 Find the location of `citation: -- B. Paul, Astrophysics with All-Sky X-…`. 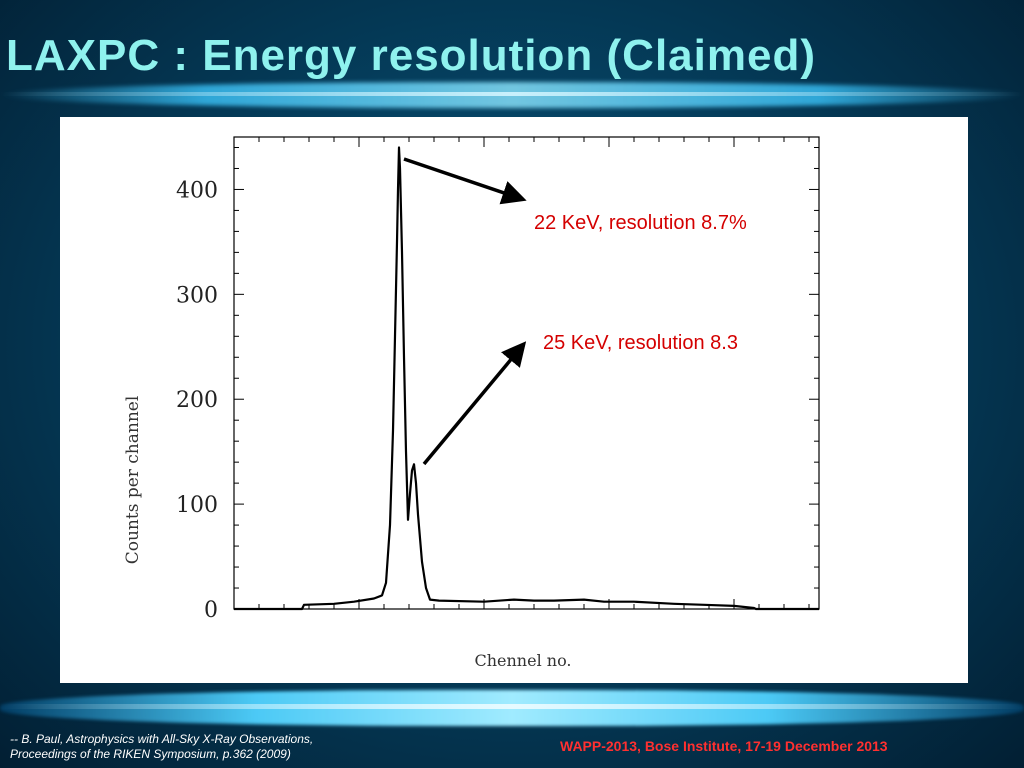

citation: -- B. Paul, Astrophysics with All-Sky X-… is located at coordinates (220, 747).